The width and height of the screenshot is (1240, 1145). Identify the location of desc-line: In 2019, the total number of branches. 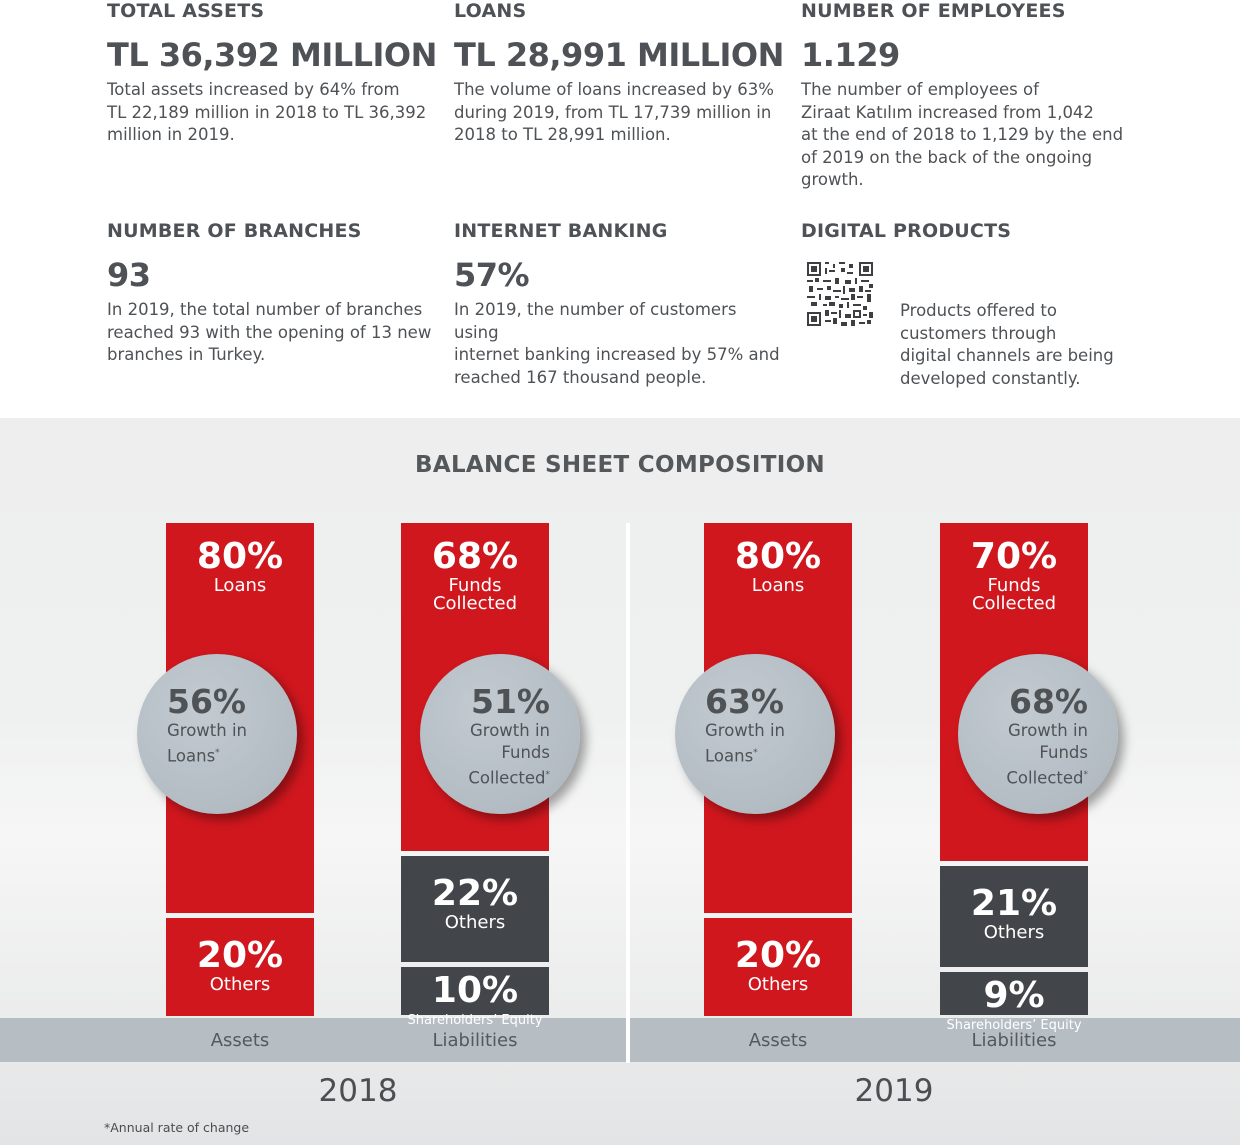
(265, 309).